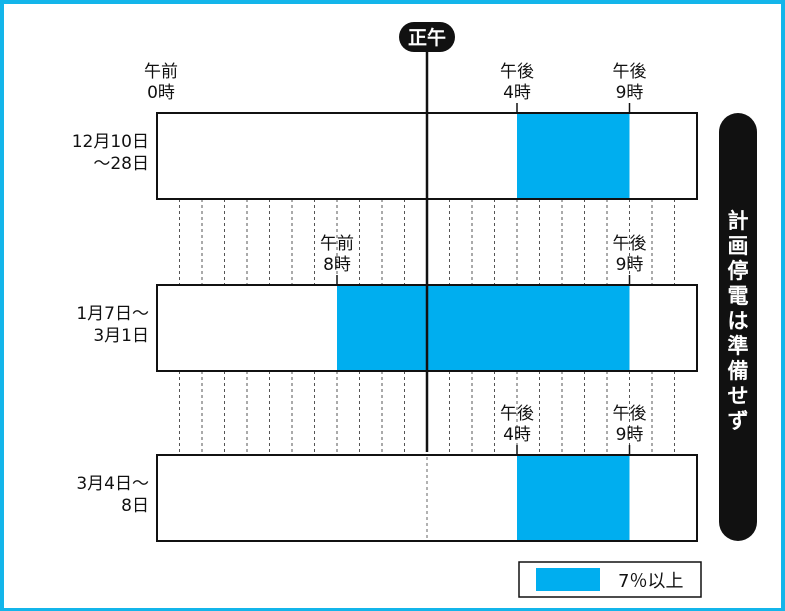 The width and height of the screenshot is (785, 611). I want to click on side-note-pill: 計画停電は準備せず計画停電は準備せず, so click(738, 327).